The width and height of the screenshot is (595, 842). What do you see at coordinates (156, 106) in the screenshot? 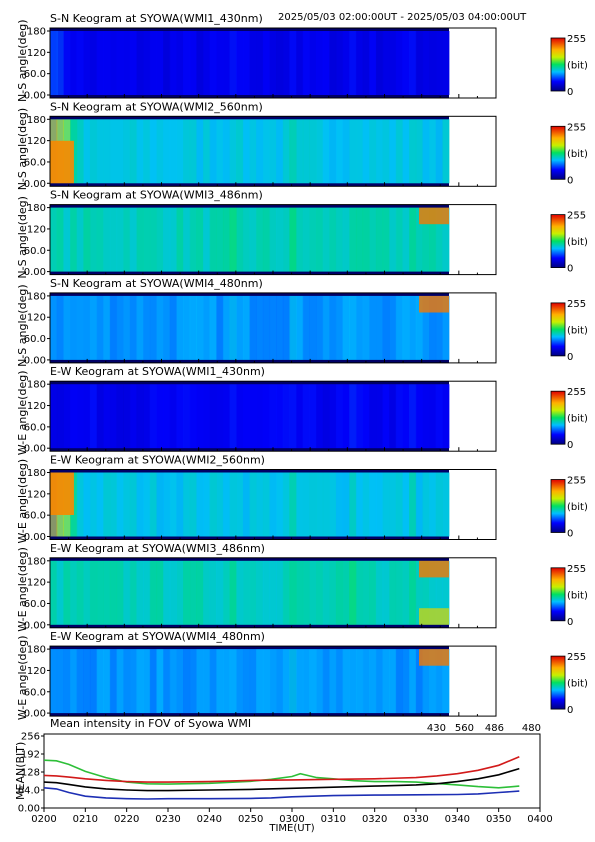
I see `keogram-title: S-N Keogram at SYOWA(WMI2_560nm)` at bounding box center [156, 106].